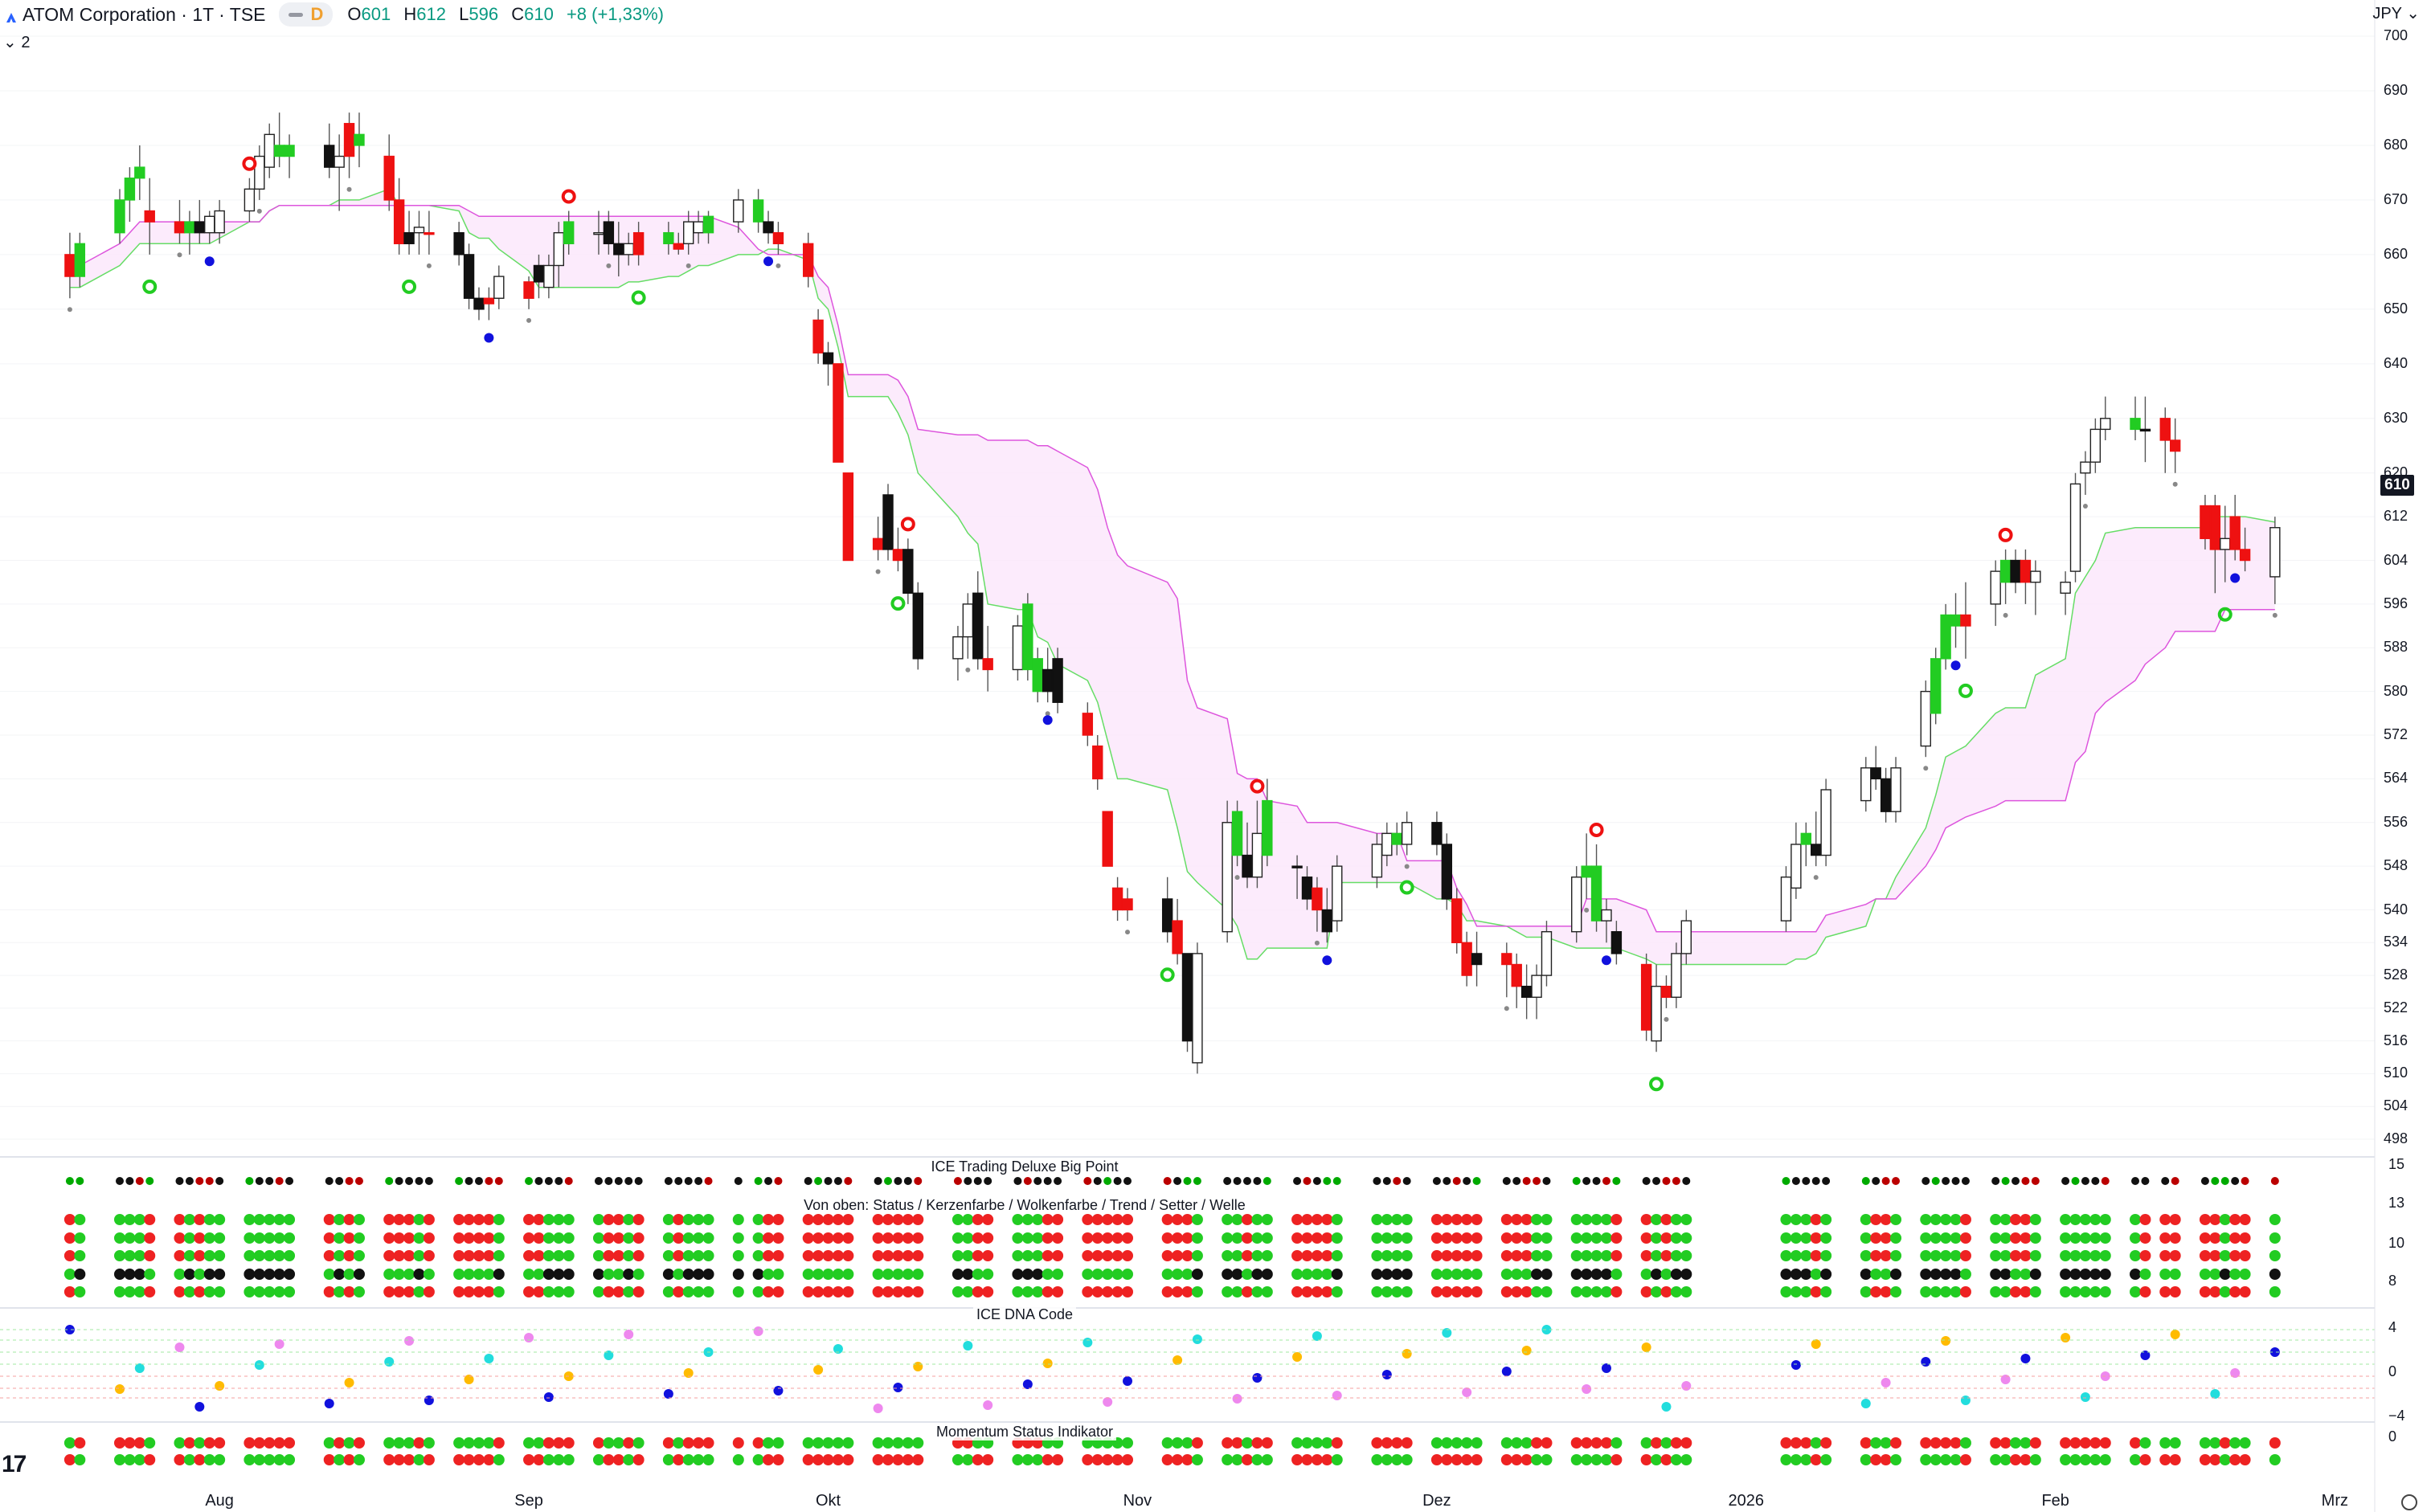 This screenshot has height=1512, width=2431. Describe the element at coordinates (2396, 13) in the screenshot. I see `currency-selector: JPY ⌄` at that location.